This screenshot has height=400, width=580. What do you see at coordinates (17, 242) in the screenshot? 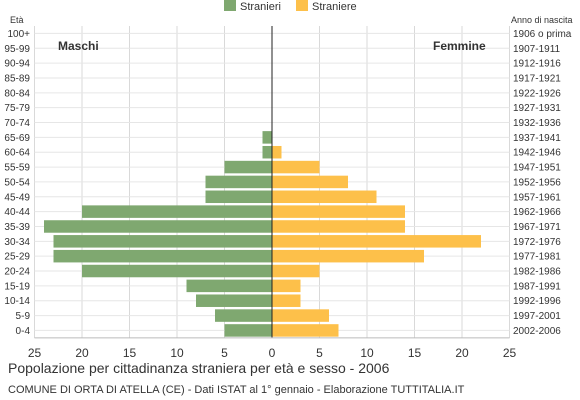
I see `age-label: 30-34` at bounding box center [17, 242].